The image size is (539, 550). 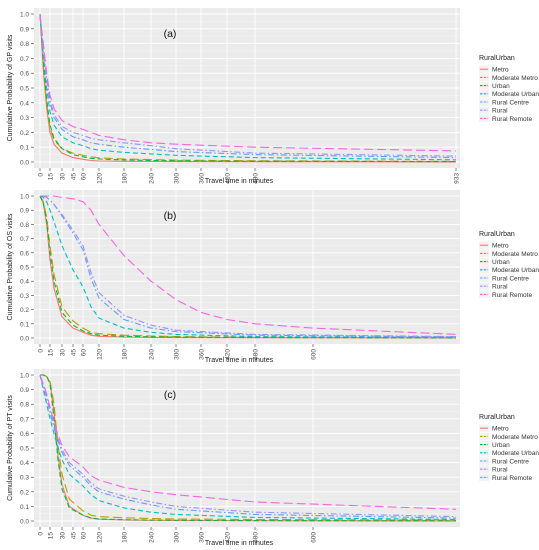 I want to click on x-tick-label: 0, so click(x=40, y=351).